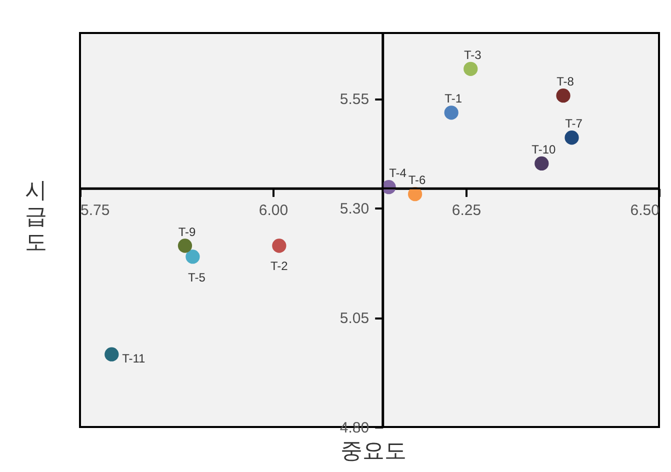 The image size is (671, 472). Describe the element at coordinates (373, 450) in the screenshot. I see `x-axis-title: 중요도` at that location.